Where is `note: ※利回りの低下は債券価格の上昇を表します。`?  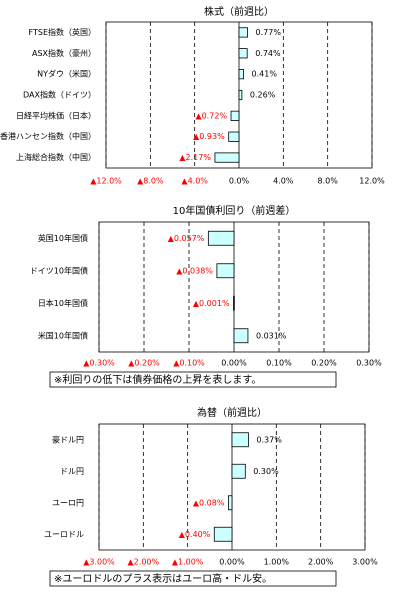
note: ※利回りの低下は債券価格の上昇を表します。 is located at coordinates (157, 379).